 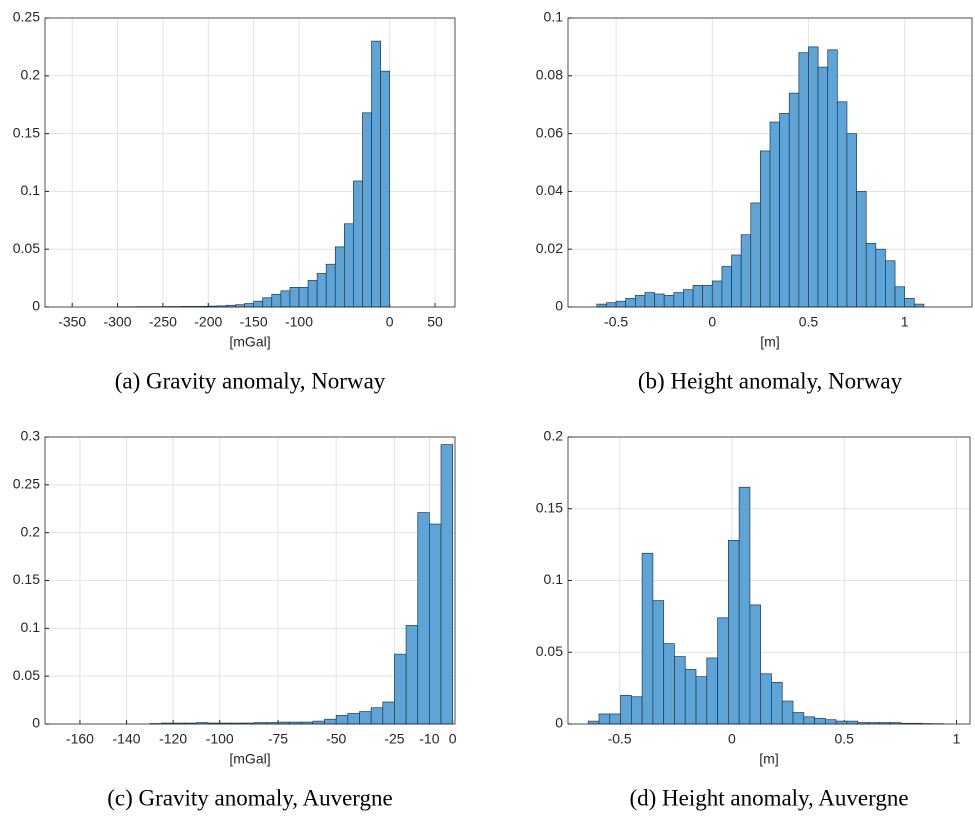 What do you see at coordinates (31, 436) in the screenshot?
I see `y-tick-label: 0.3` at bounding box center [31, 436].